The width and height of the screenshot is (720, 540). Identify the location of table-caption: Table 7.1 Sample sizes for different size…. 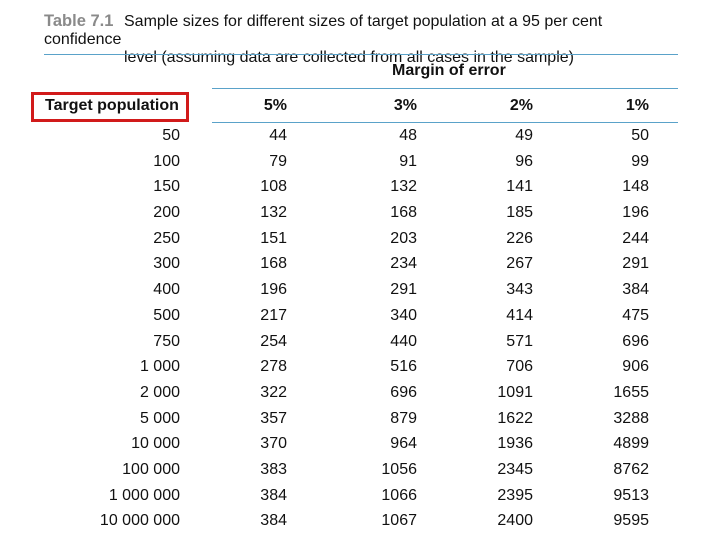
(364, 39).